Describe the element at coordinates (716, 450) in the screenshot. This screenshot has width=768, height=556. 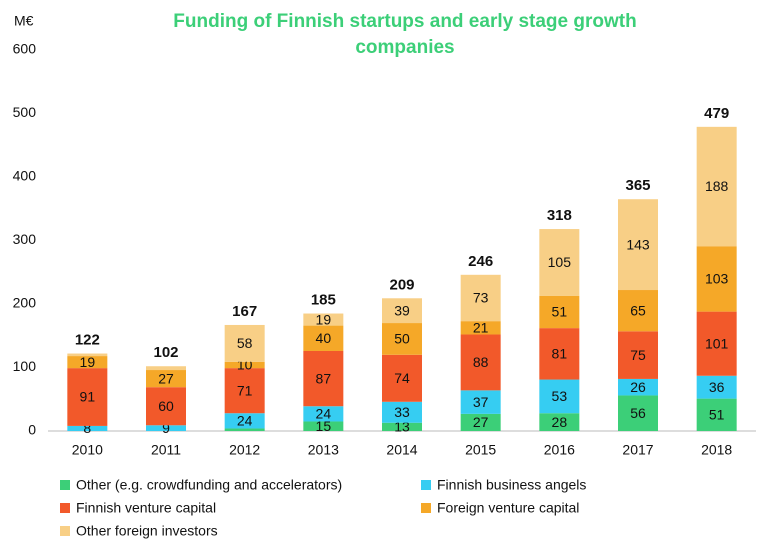
I see `x-tick-label: 2018` at that location.